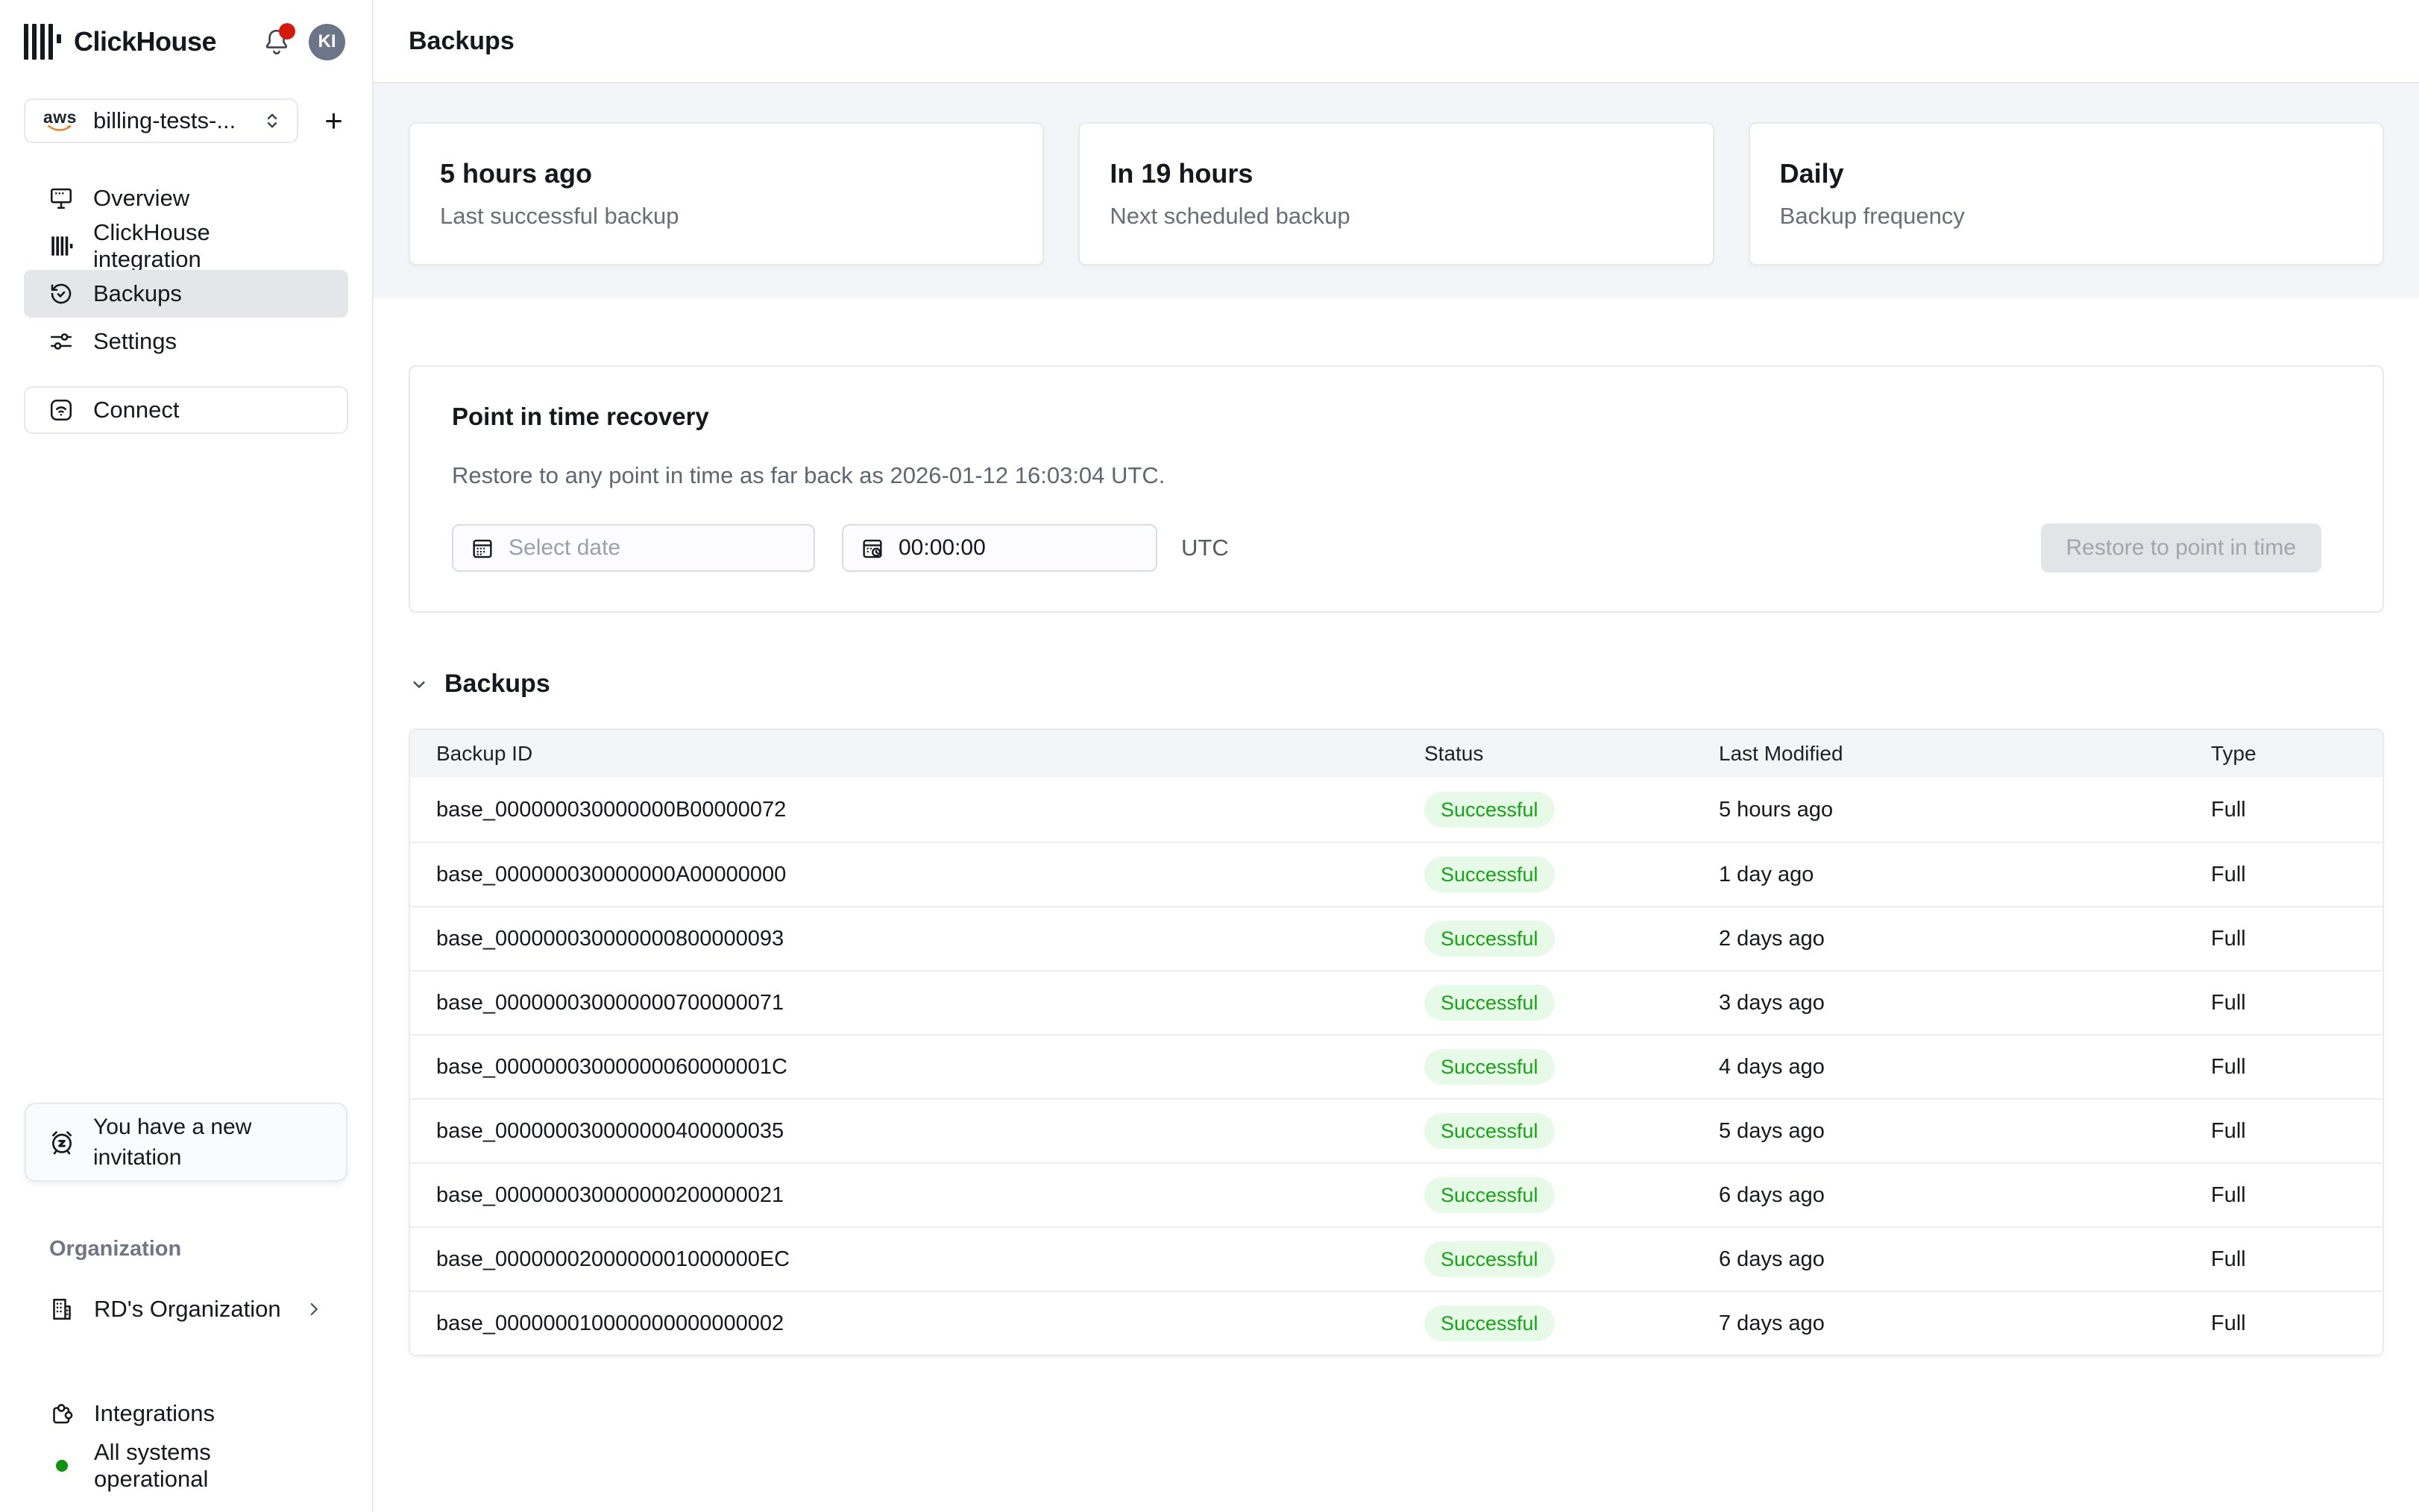  Describe the element at coordinates (62, 1142) in the screenshot. I see `alarm-invitation-icon` at that location.